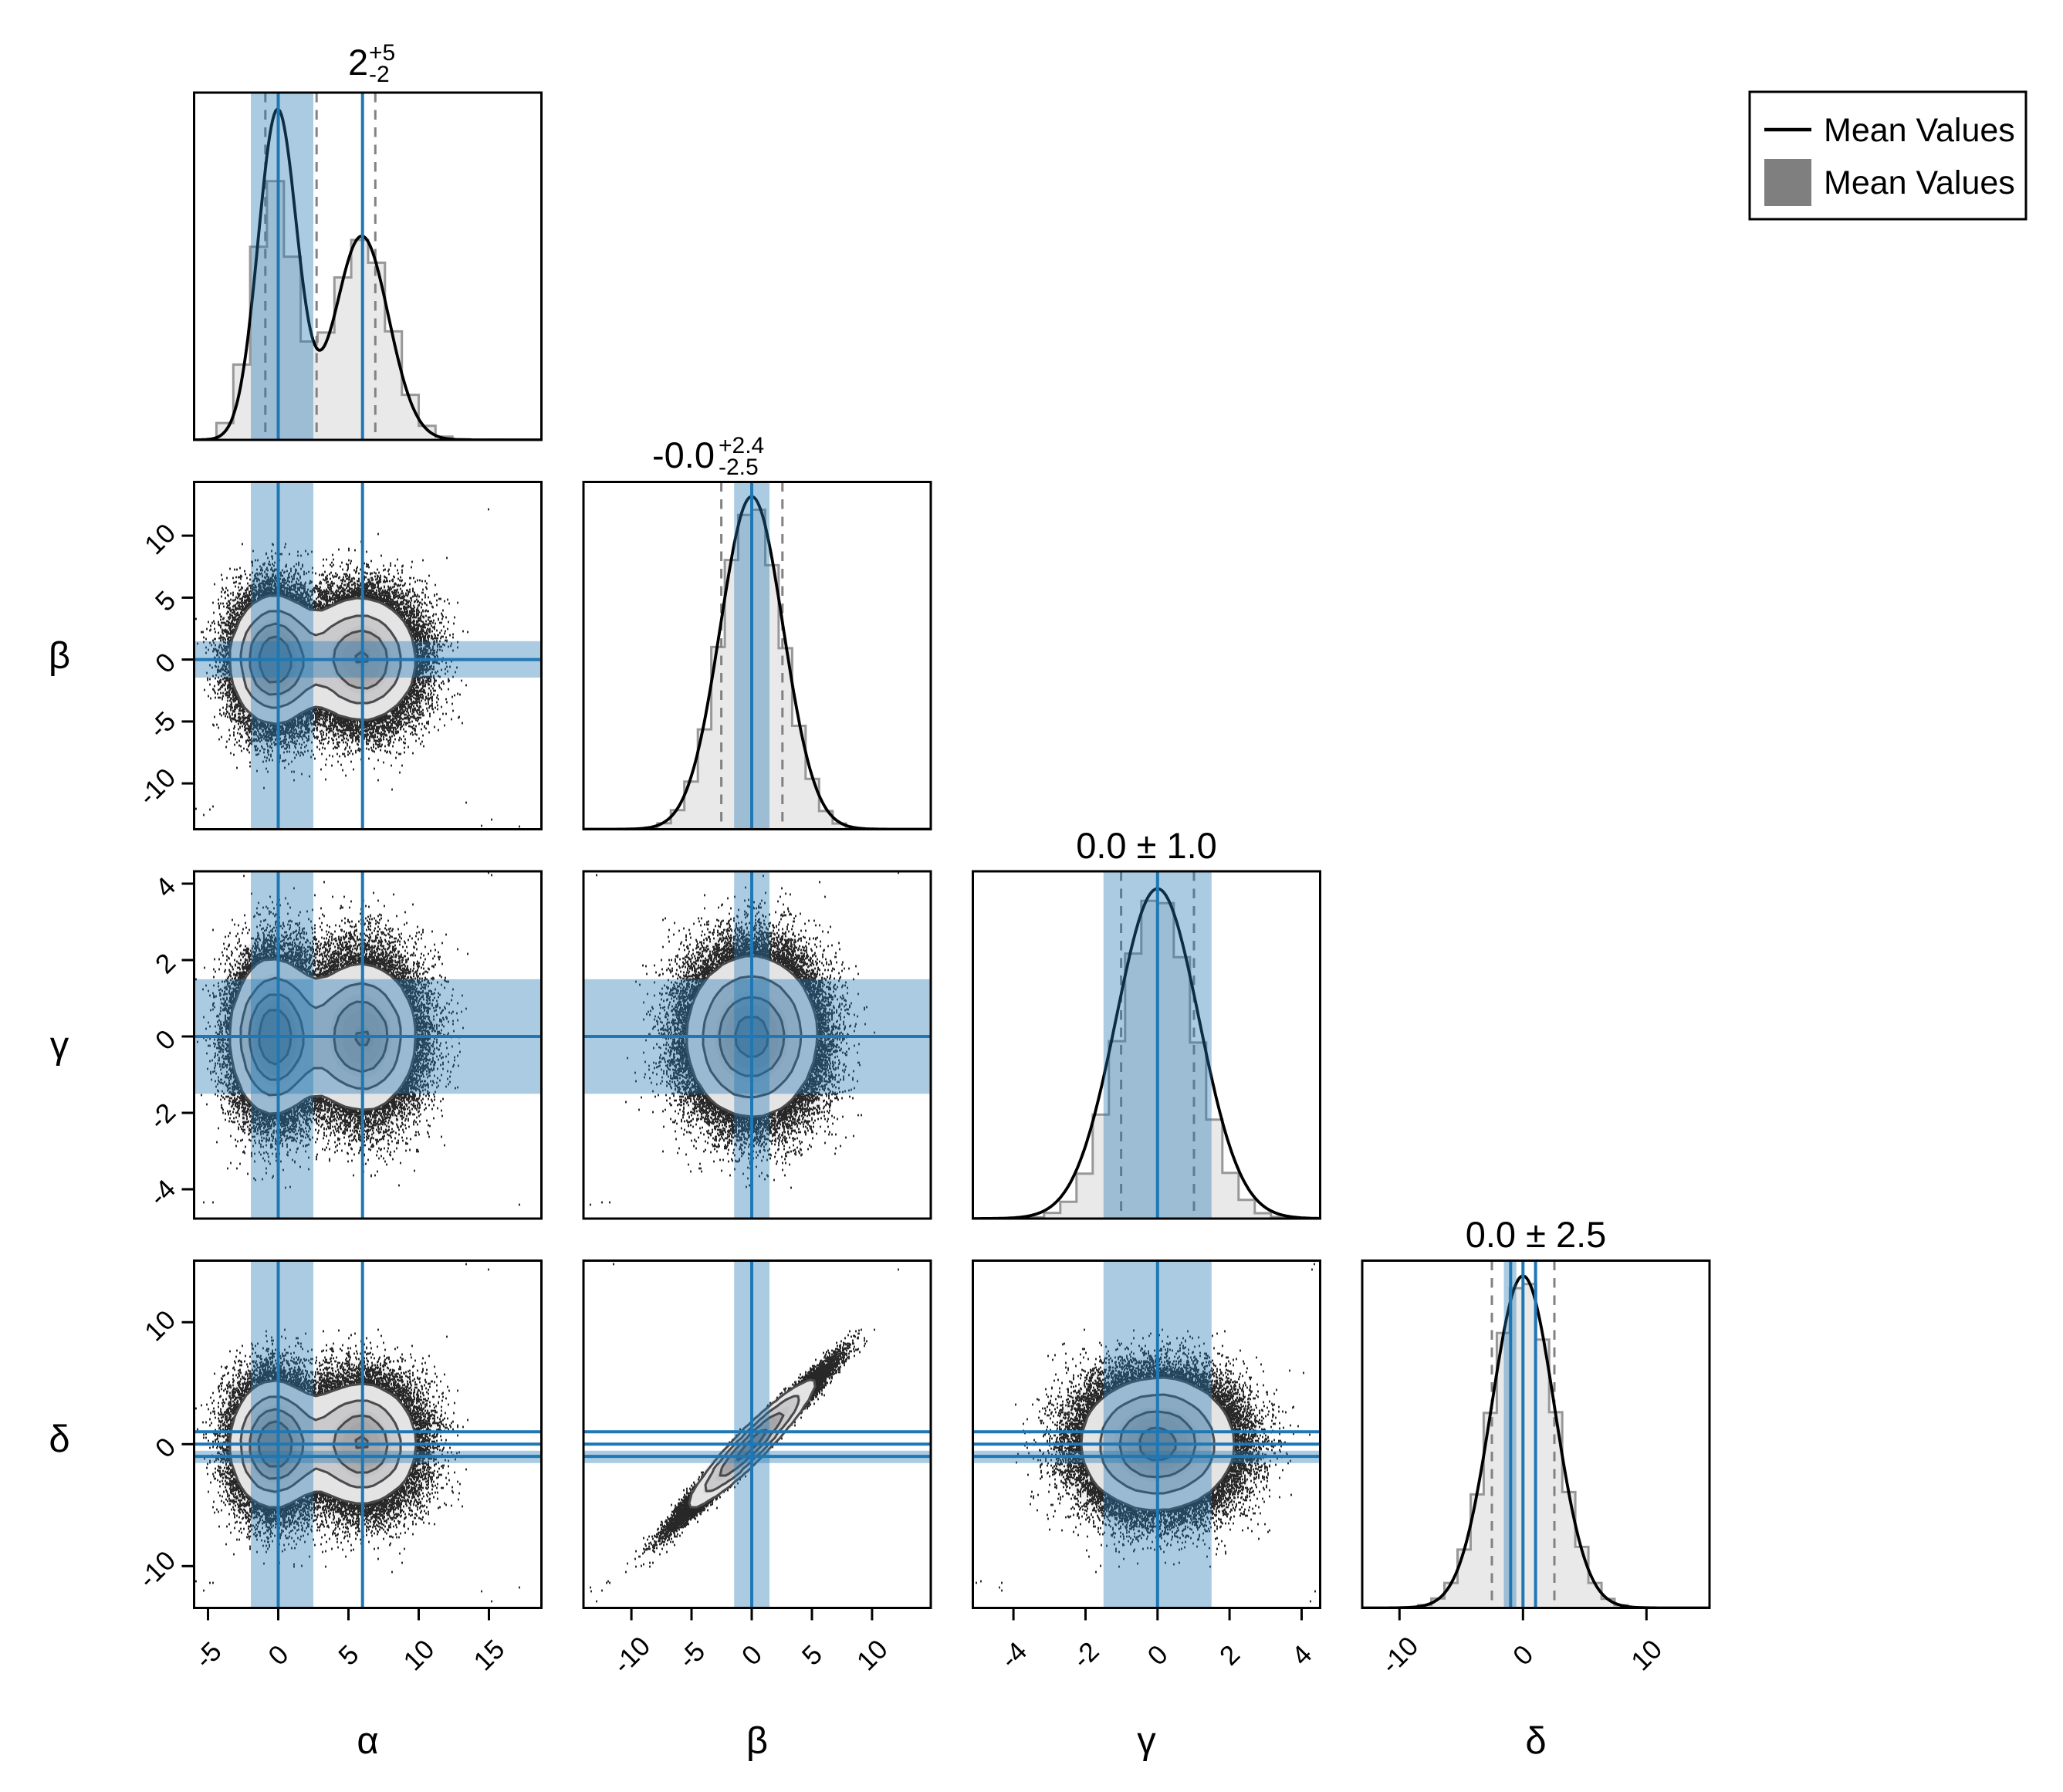  What do you see at coordinates (367, 1741) in the screenshot?
I see `svg-text: α` at bounding box center [367, 1741].